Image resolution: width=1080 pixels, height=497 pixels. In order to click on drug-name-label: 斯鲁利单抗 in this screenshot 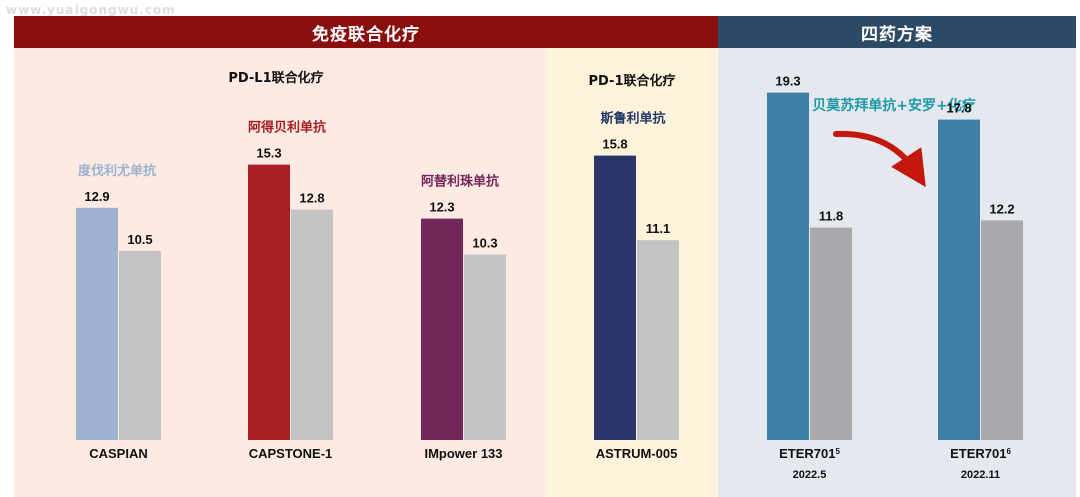, I will do `click(632, 119)`.